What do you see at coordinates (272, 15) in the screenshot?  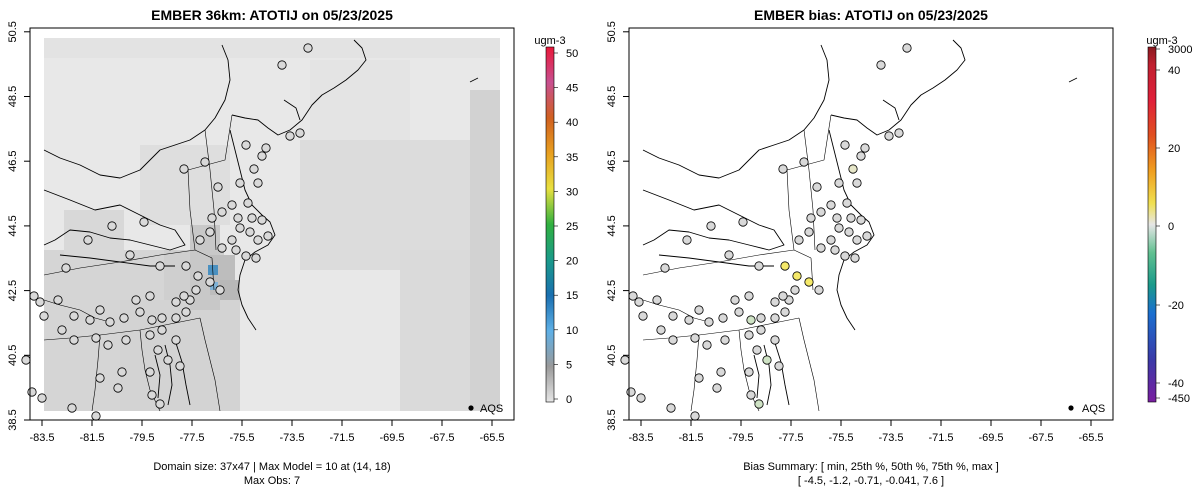 I see `model-map-title: EMBER 36km: ATOTIJ on 05/23/2025` at bounding box center [272, 15].